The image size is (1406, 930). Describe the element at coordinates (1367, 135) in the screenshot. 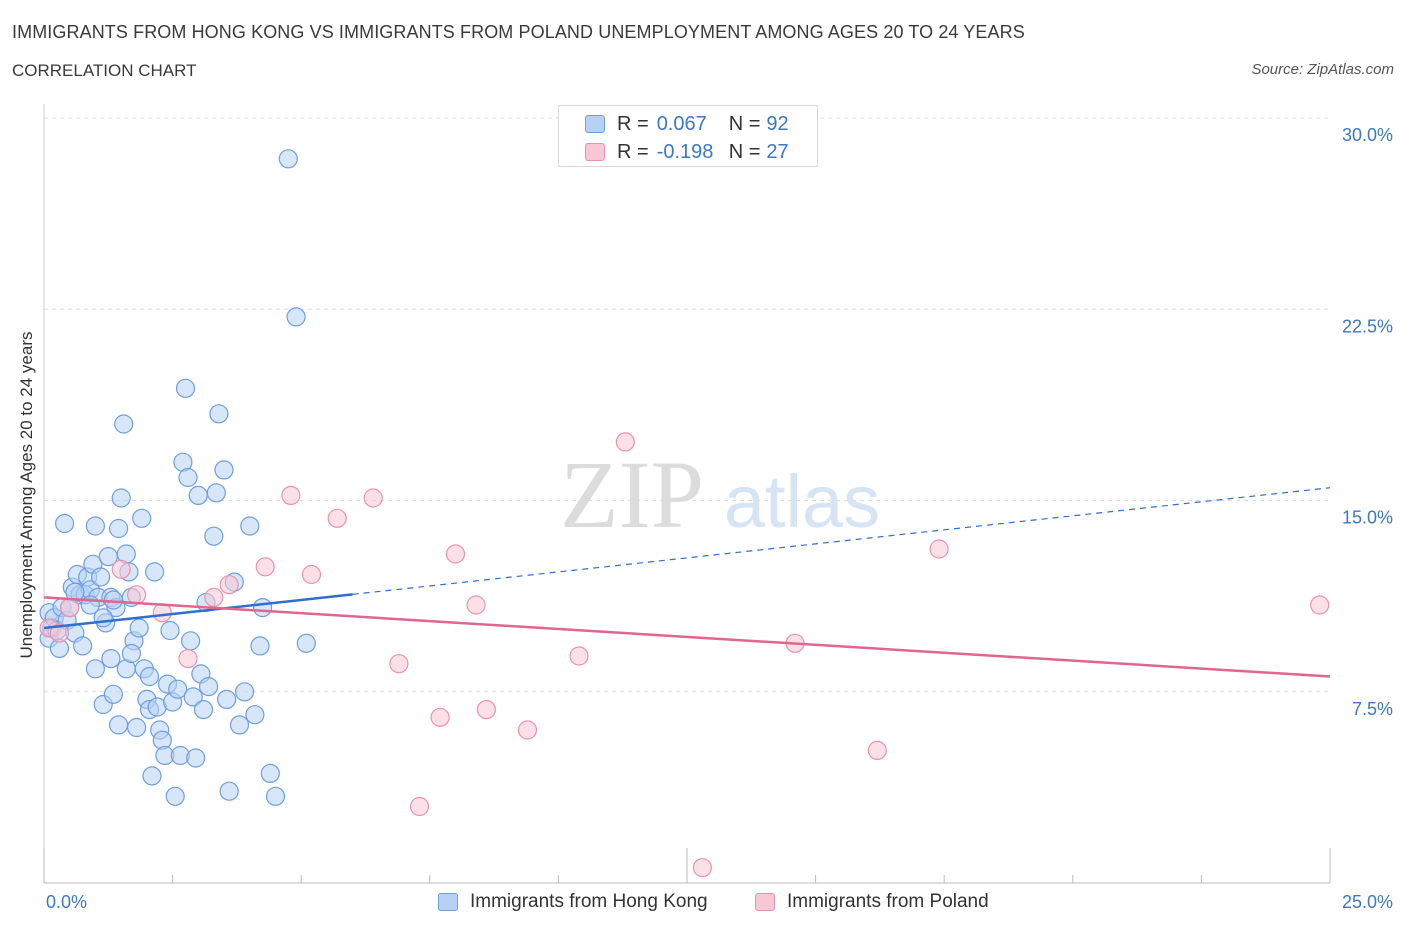

I see `y-tick-label: 30.0%` at that location.